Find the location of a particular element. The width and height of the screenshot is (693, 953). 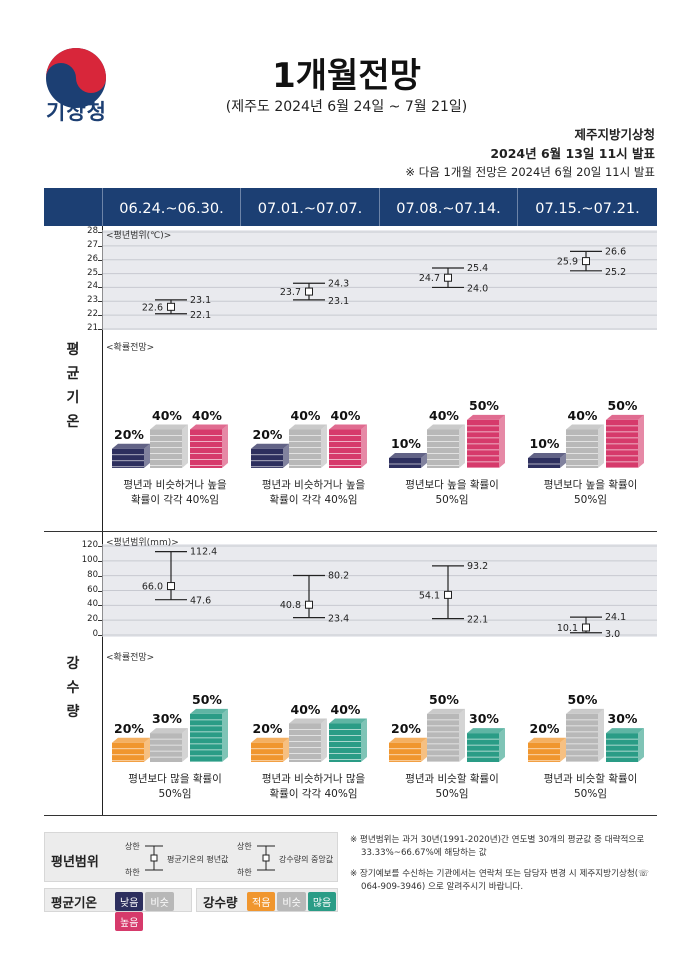

temp-prob-high: 40% is located at coordinates (345, 415).